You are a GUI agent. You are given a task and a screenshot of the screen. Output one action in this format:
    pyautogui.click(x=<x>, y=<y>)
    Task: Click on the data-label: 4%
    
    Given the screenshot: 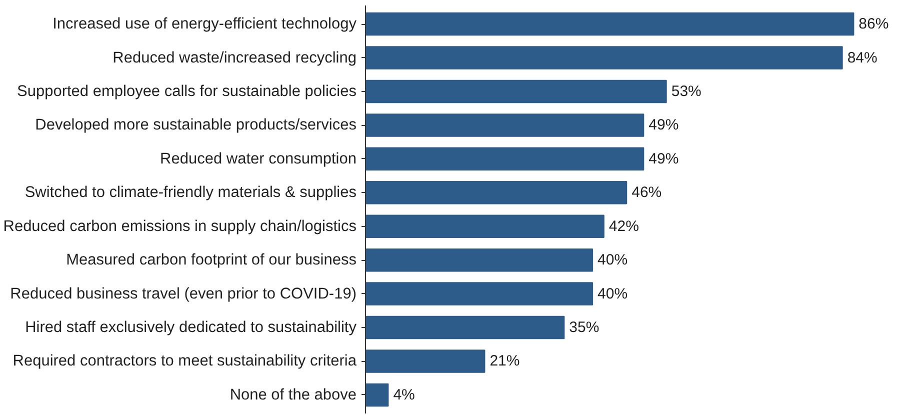 What is the action you would take?
    pyautogui.click(x=404, y=395)
    